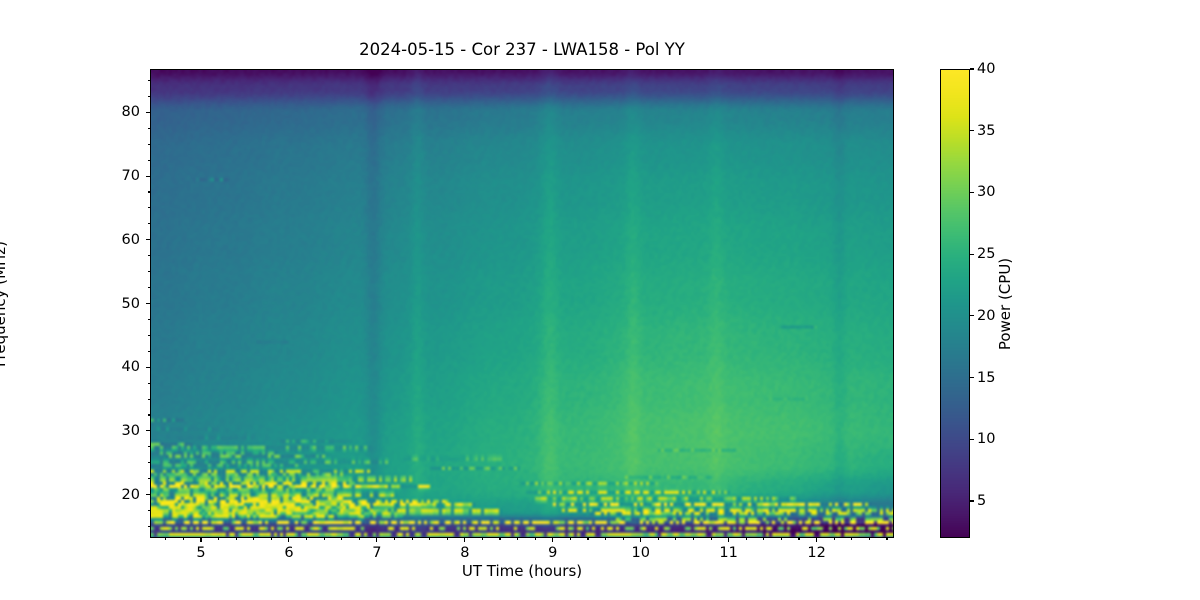 The image size is (1200, 600). I want to click on x-tick-label: 9, so click(553, 553).